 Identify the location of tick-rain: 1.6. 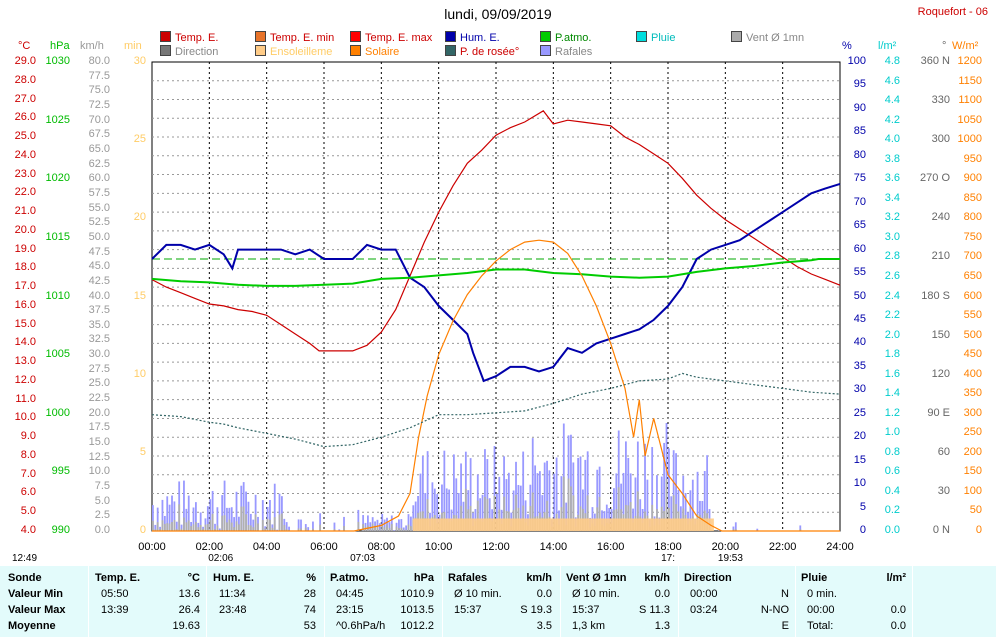
(892, 373).